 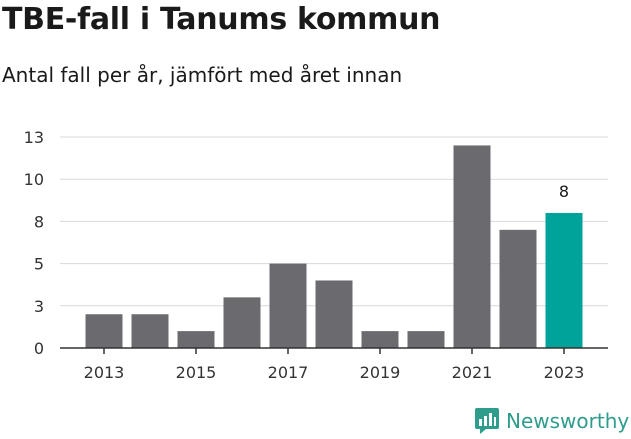 What do you see at coordinates (472, 372) in the screenshot?
I see `x-tick-label: 2021` at bounding box center [472, 372].